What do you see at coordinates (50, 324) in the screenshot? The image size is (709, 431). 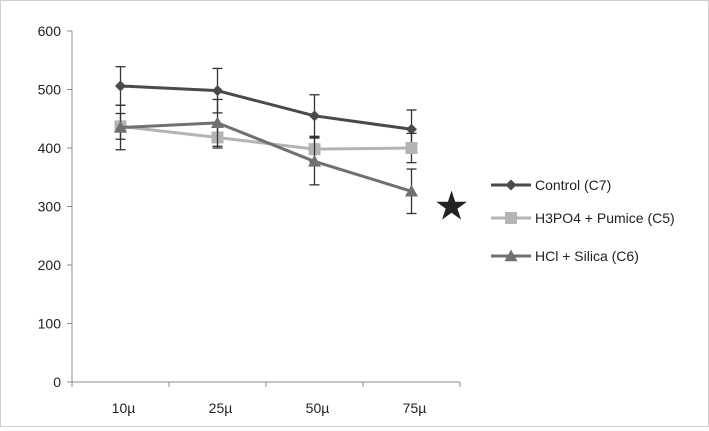 I see `y-tick-label: 100` at bounding box center [50, 324].